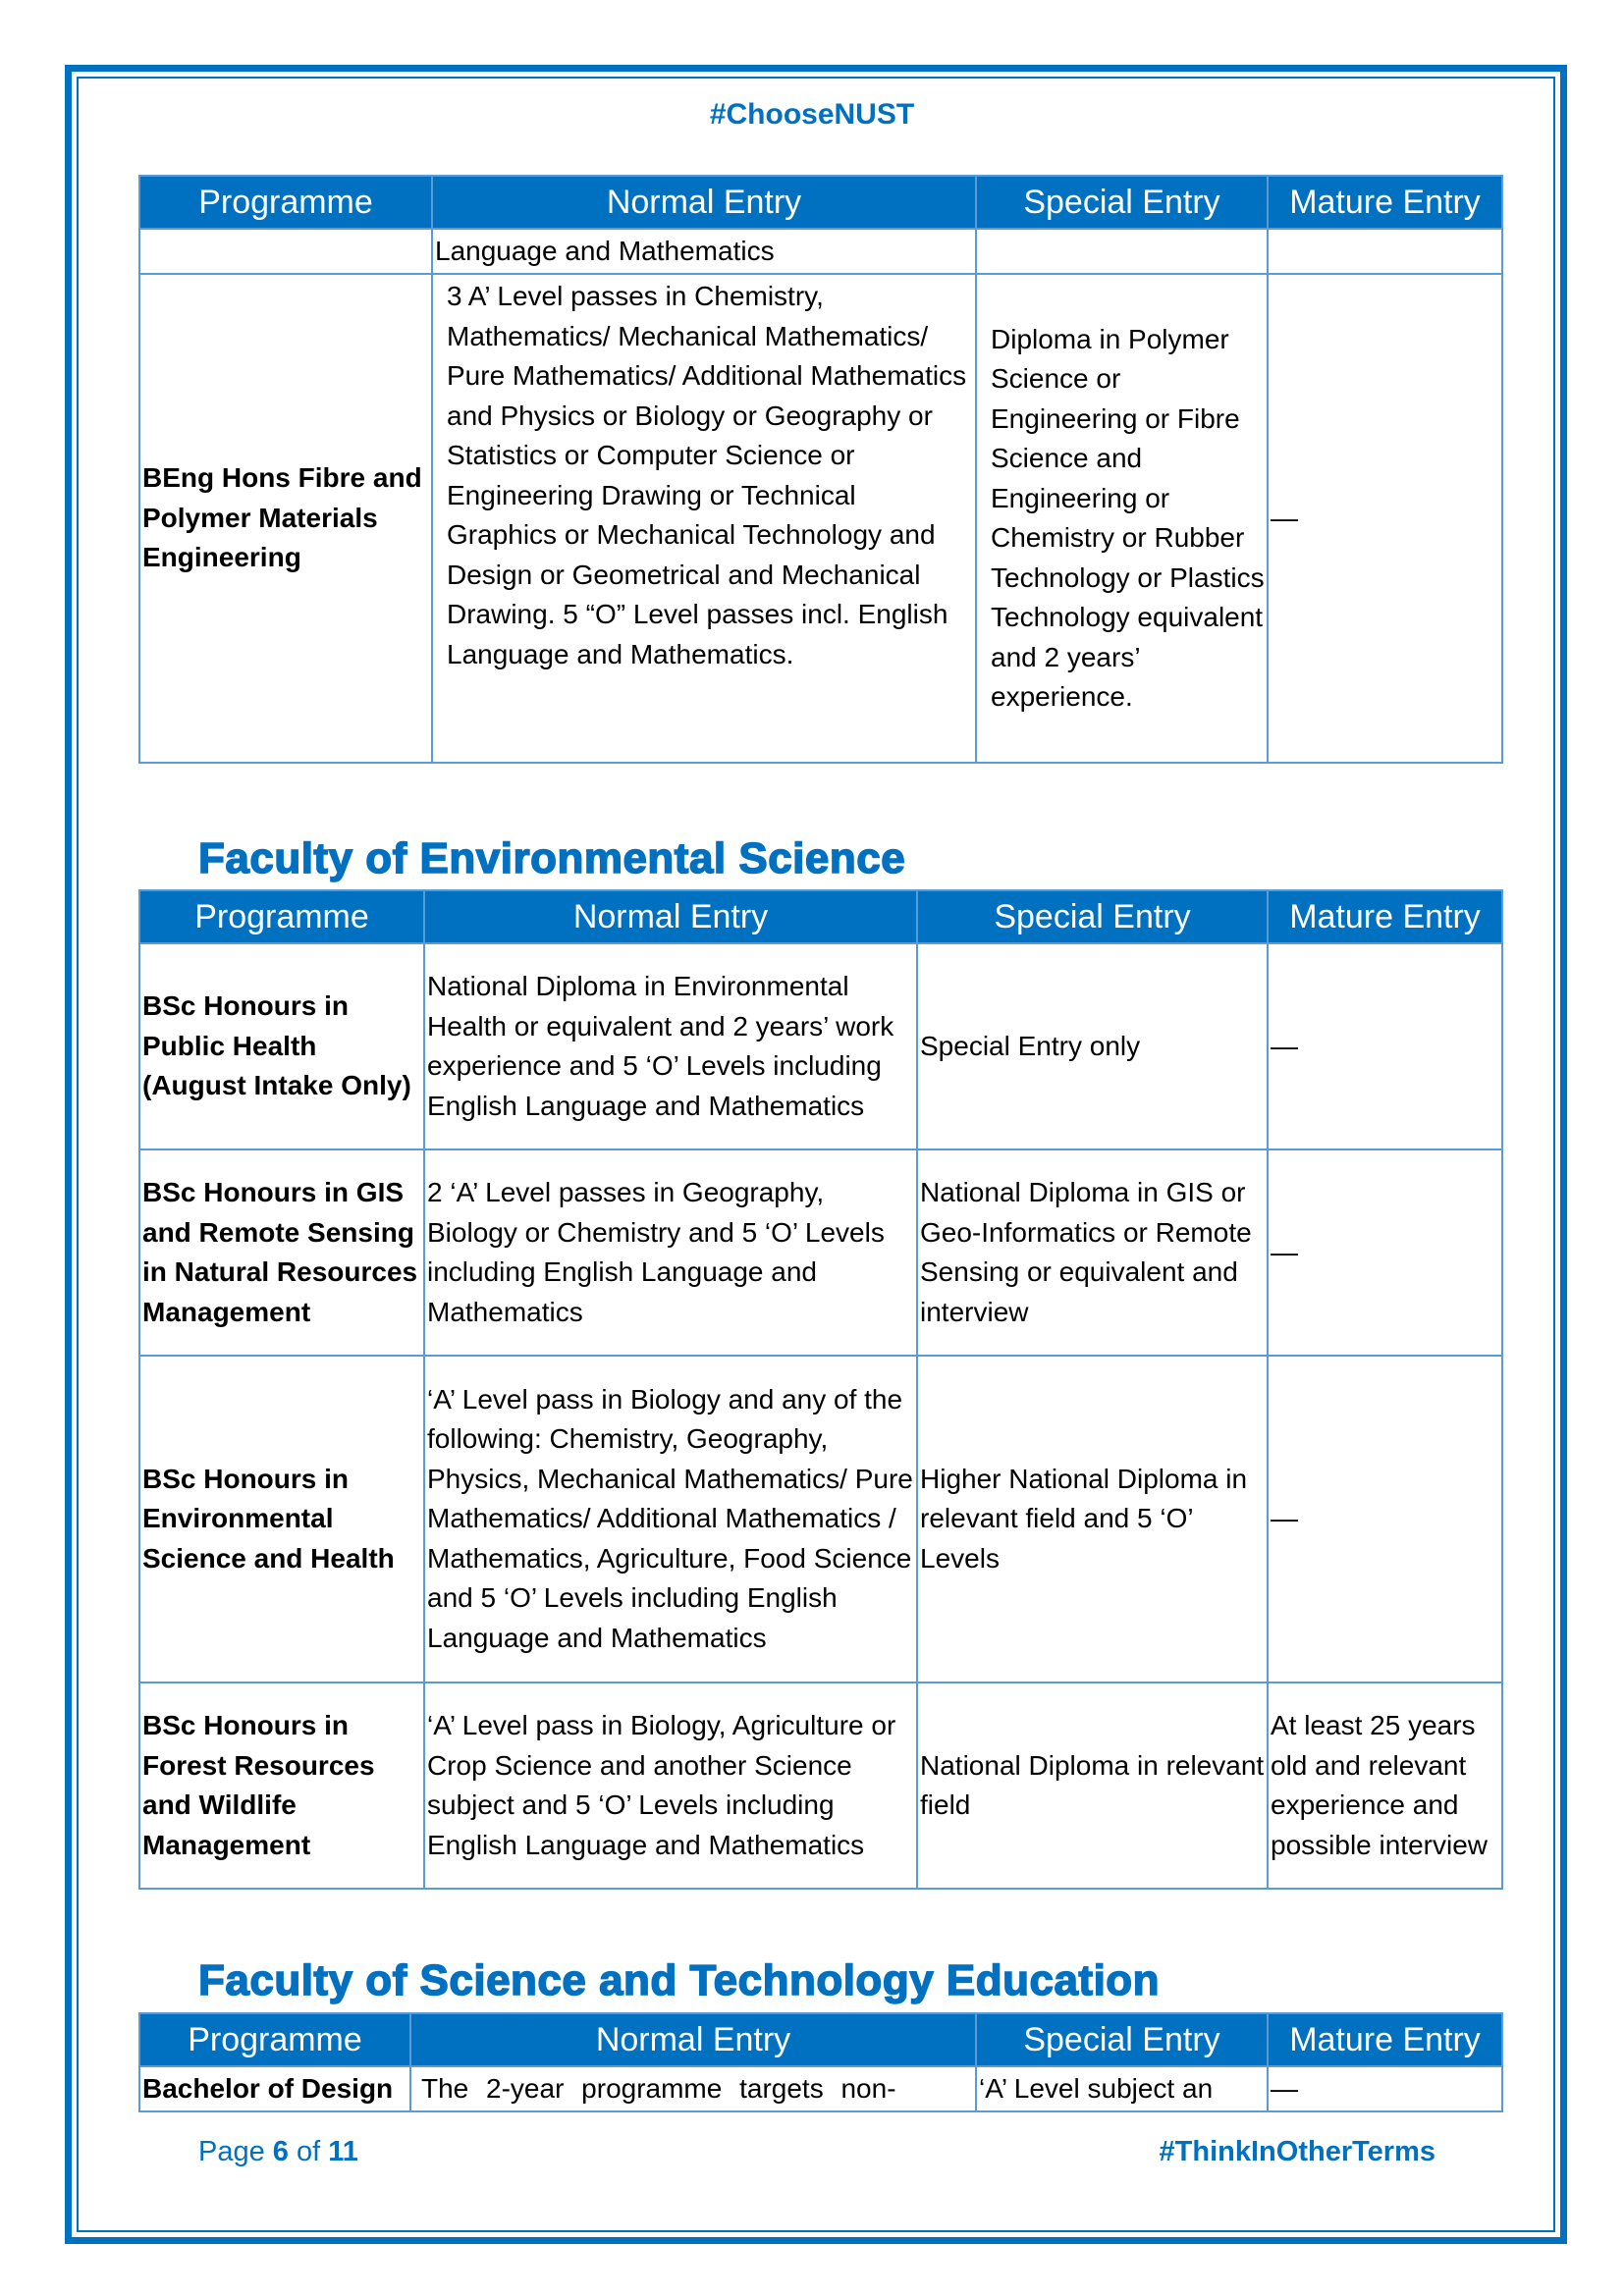 The image size is (1624, 2296). What do you see at coordinates (231, 2151) in the screenshot?
I see `page-label: Page` at bounding box center [231, 2151].